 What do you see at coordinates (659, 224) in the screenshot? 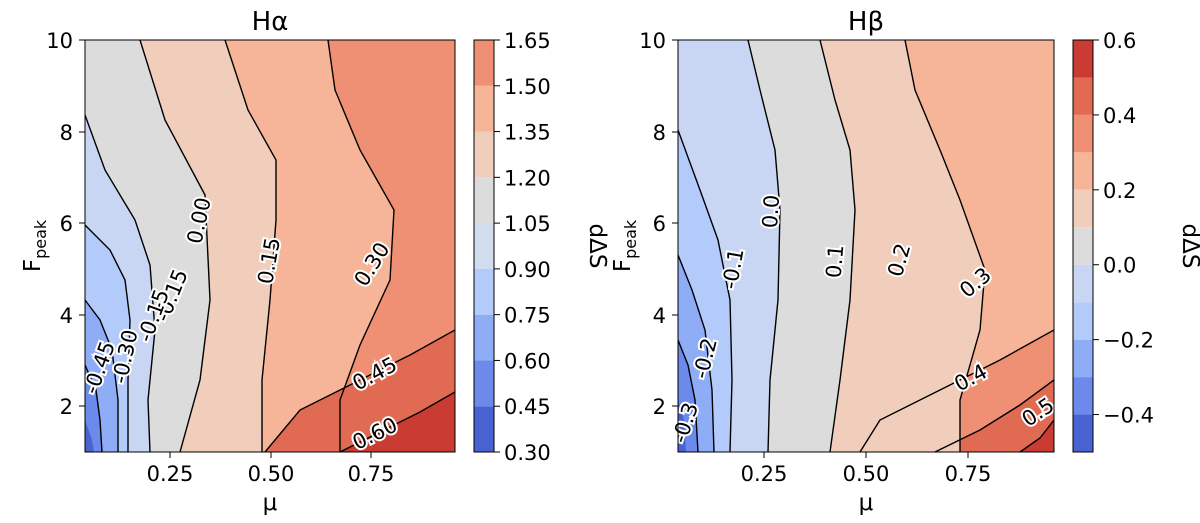
I see `hbeta-y-tick-label: 6` at bounding box center [659, 224].